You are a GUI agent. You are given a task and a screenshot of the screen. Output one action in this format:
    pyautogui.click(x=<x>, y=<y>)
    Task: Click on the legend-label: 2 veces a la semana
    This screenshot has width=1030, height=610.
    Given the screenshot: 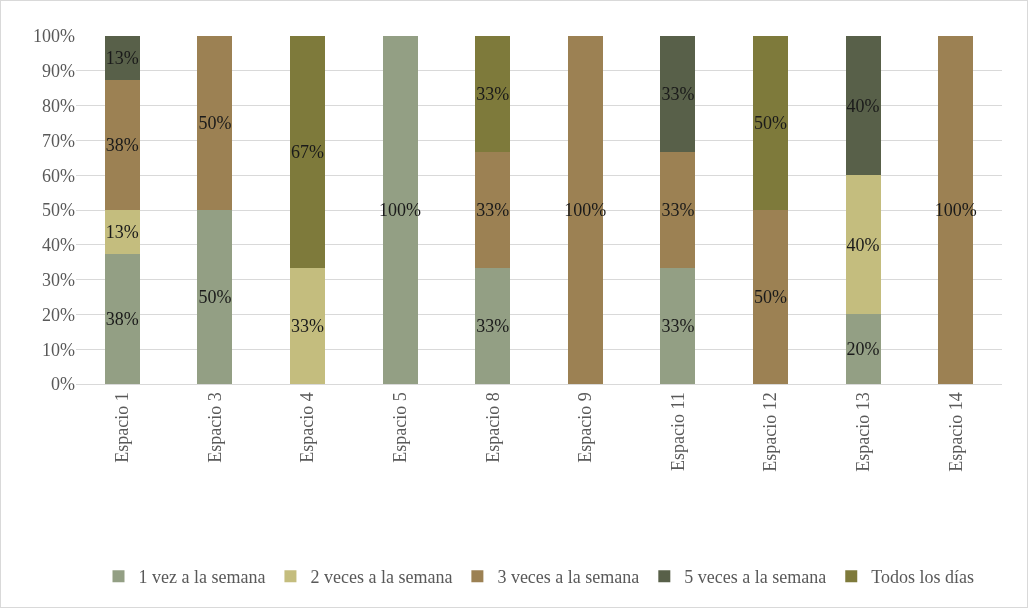 What is the action you would take?
    pyautogui.click(x=381, y=577)
    